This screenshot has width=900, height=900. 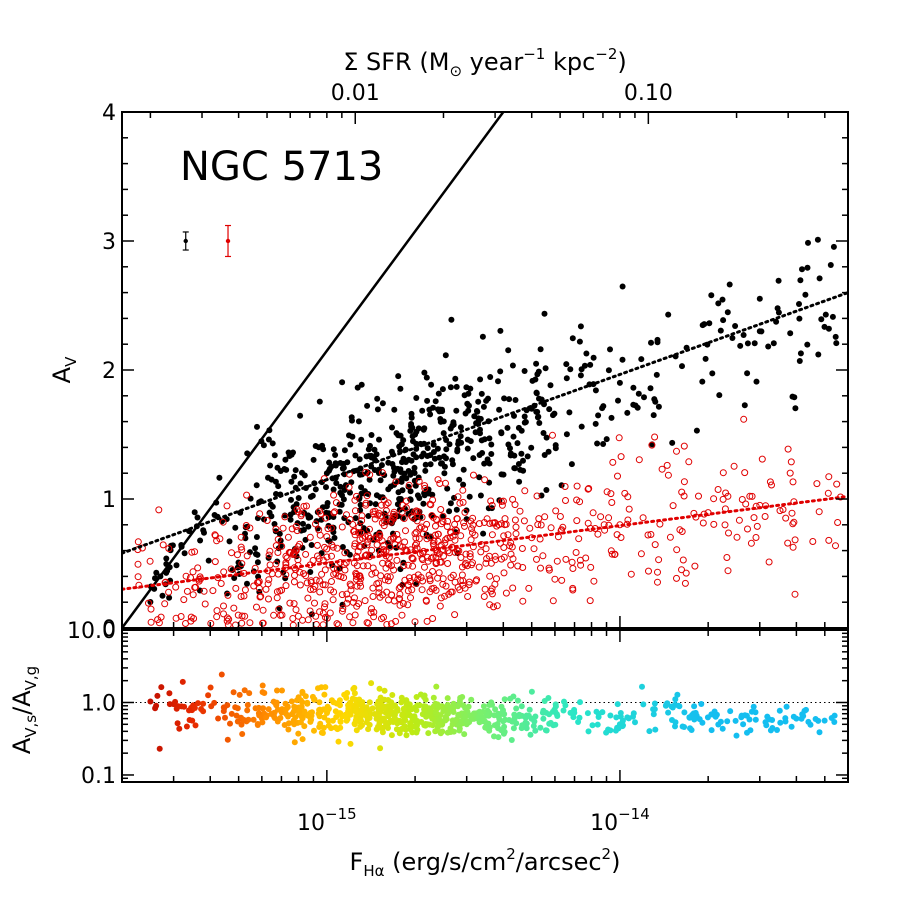 What do you see at coordinates (109, 113) in the screenshot?
I see `y-tick-label: 4` at bounding box center [109, 113].